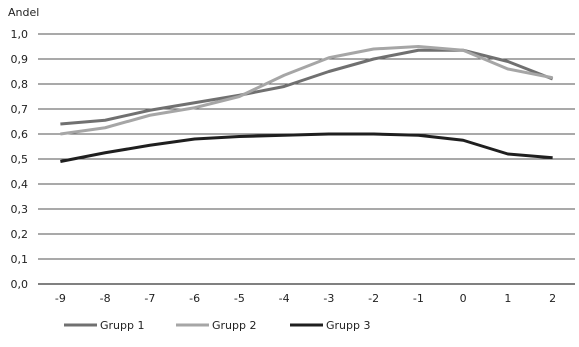  I want to click on x-tick-label: 2, so click(552, 298).